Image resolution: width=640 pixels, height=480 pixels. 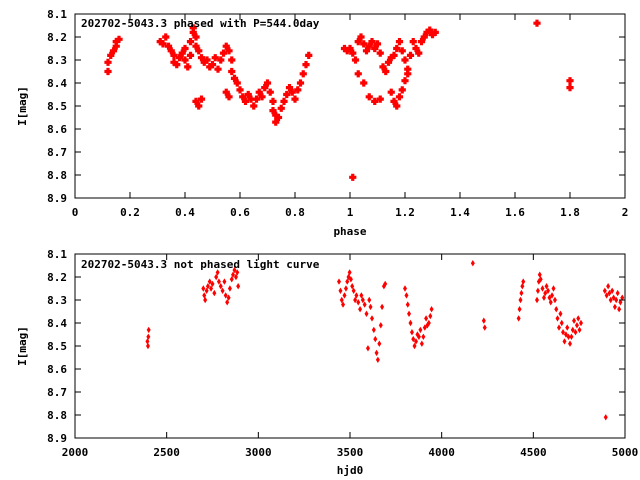 What do you see at coordinates (75, 212) in the screenshot?
I see `phased-x-tick-label: 0` at bounding box center [75, 212].